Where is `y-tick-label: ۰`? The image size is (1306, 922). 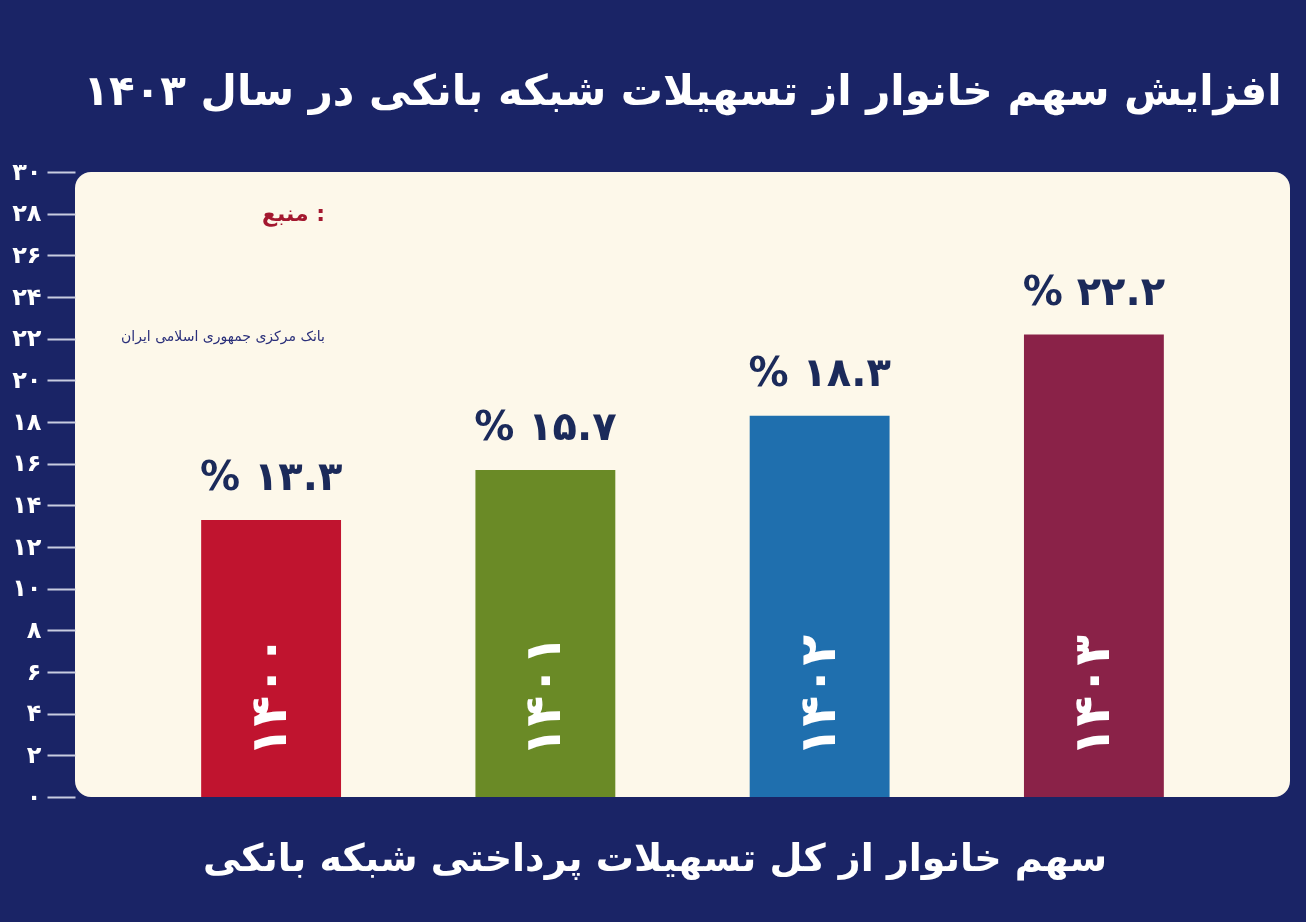
y-tick-label: ۰ is located at coordinates (34, 796).